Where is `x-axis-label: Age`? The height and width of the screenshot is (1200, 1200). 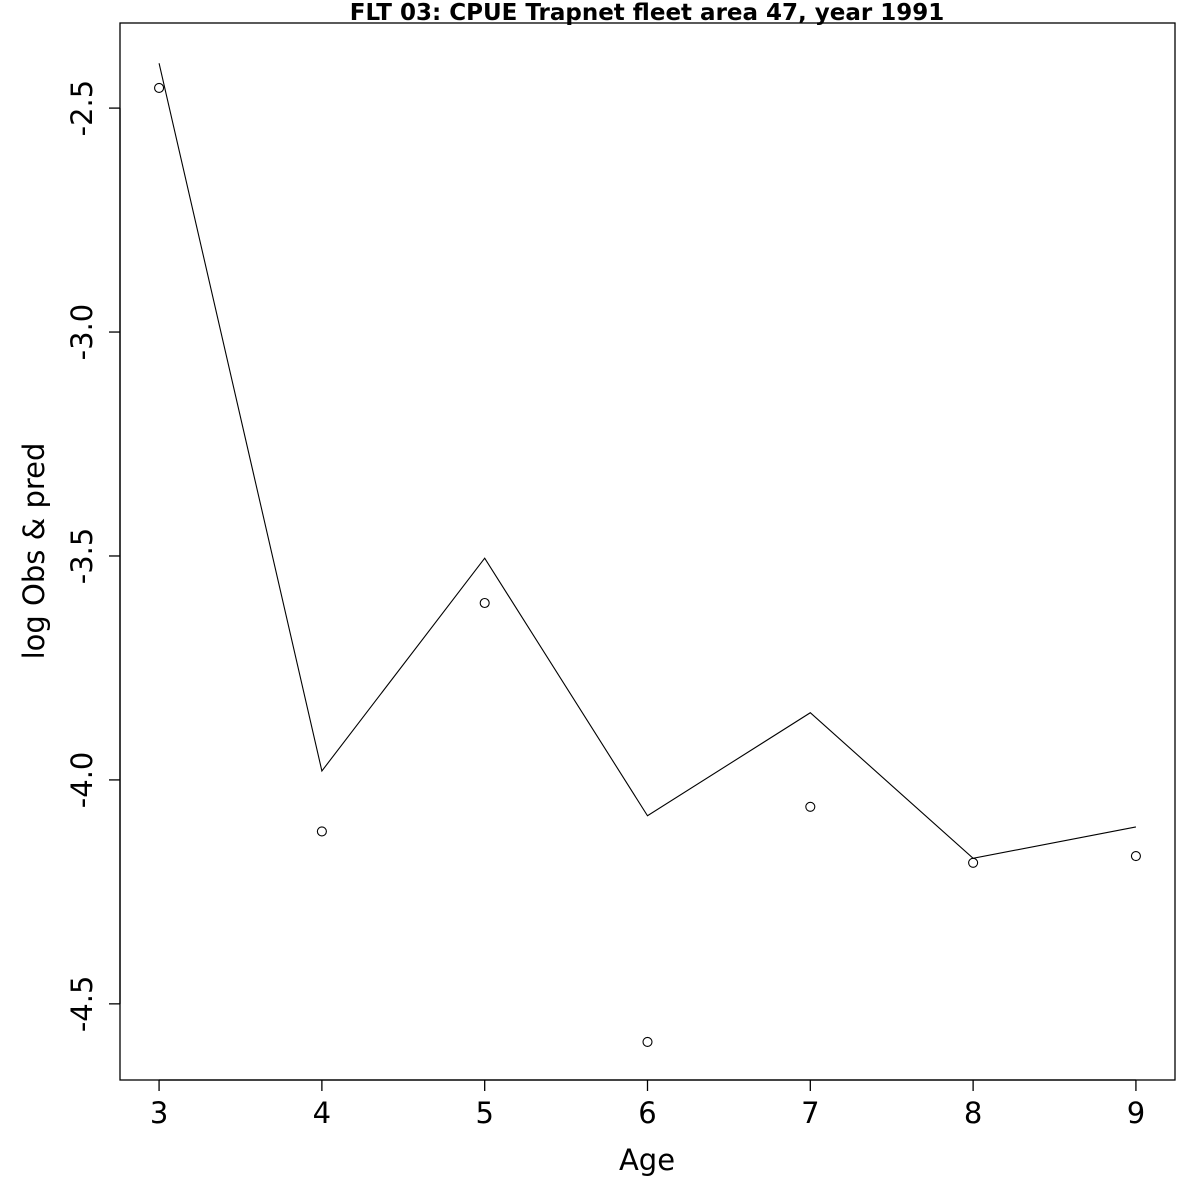
x-axis-label: Age is located at coordinates (647, 1160).